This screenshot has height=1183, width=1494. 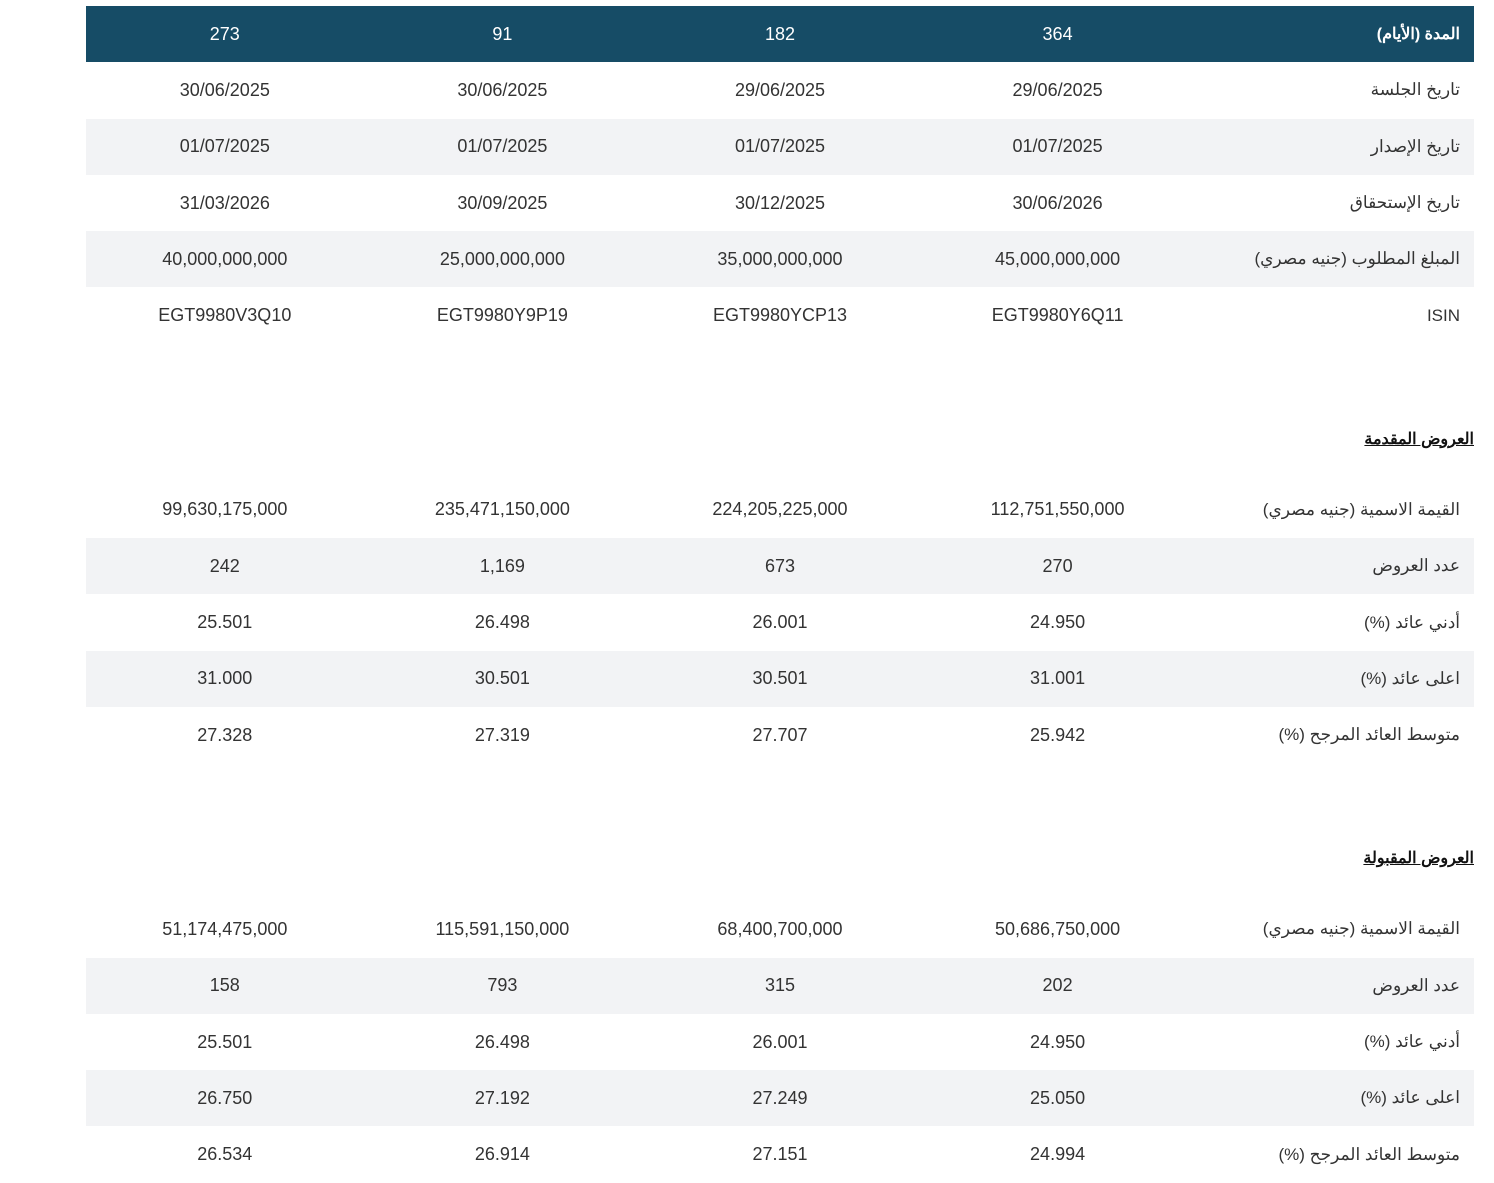 What do you see at coordinates (1415, 90) in the screenshot?
I see `row-label: تاريخ الجلسة` at bounding box center [1415, 90].